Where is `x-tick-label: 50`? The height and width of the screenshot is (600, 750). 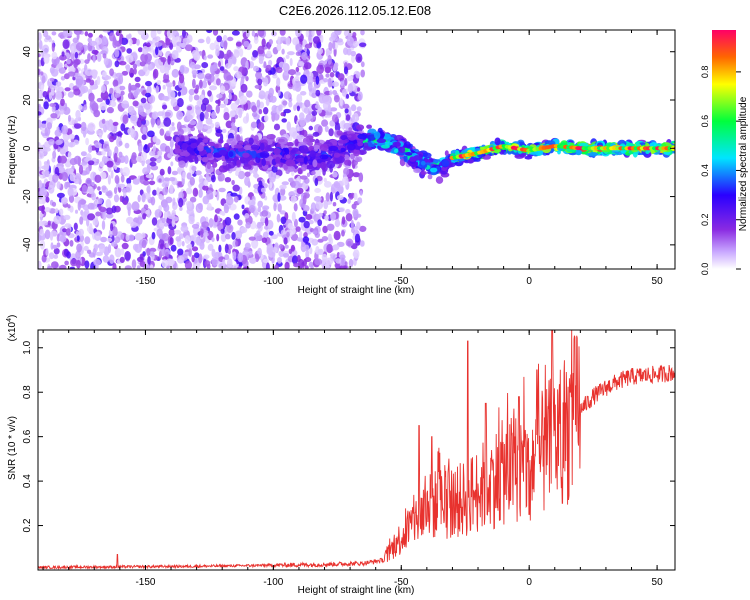
x-tick-label: 50 is located at coordinates (658, 281).